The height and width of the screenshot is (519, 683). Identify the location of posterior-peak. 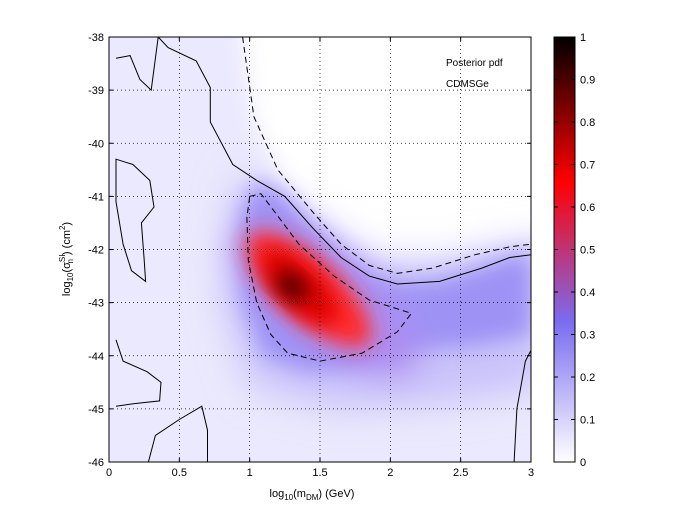
(292, 287).